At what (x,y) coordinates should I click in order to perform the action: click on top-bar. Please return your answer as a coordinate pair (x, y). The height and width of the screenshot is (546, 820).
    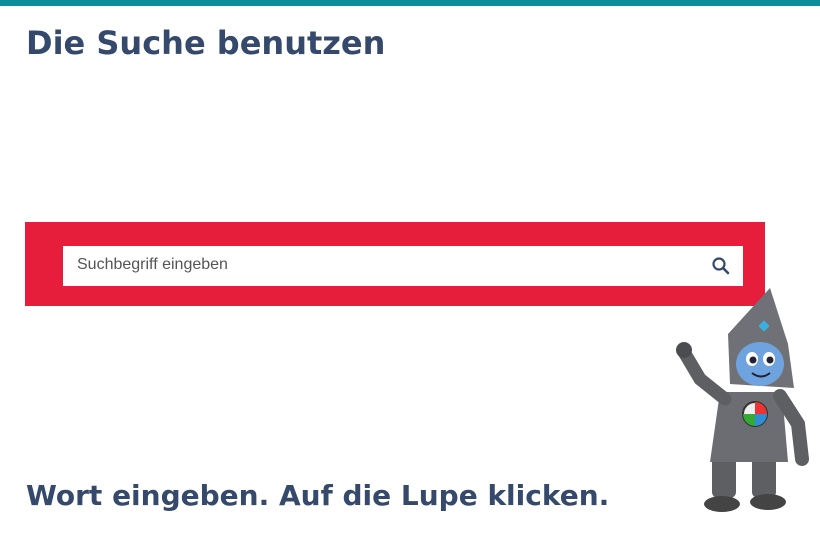
    Looking at the image, I should click on (410, 3).